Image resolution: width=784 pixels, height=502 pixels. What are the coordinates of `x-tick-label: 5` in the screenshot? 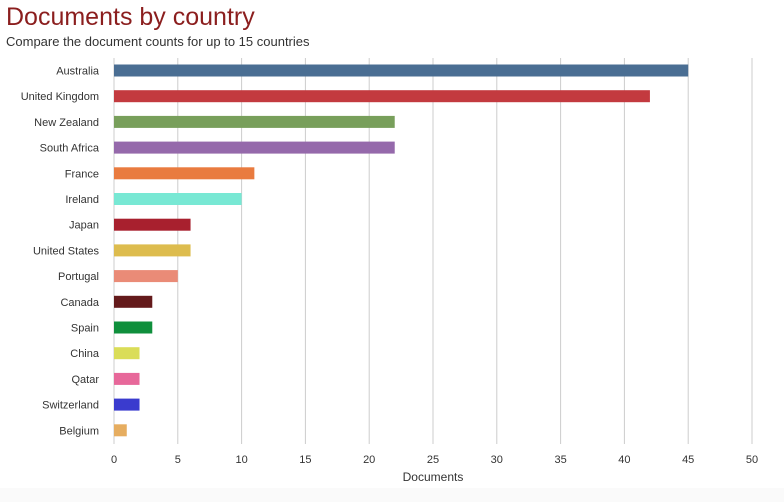 It's located at (178, 460).